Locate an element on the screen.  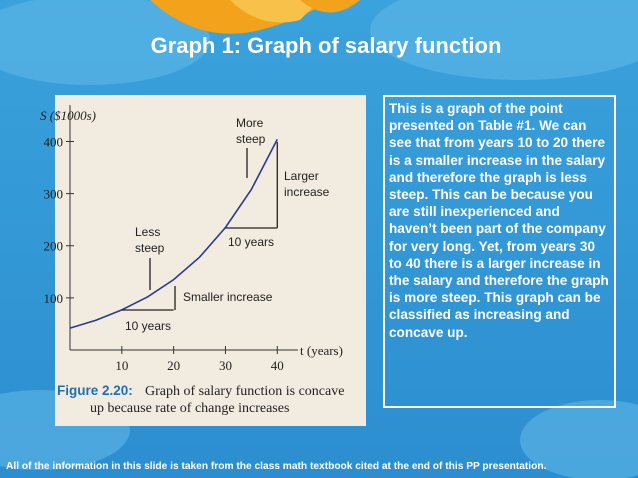
caption: Graph of salary function is concave is located at coordinates (244, 391).